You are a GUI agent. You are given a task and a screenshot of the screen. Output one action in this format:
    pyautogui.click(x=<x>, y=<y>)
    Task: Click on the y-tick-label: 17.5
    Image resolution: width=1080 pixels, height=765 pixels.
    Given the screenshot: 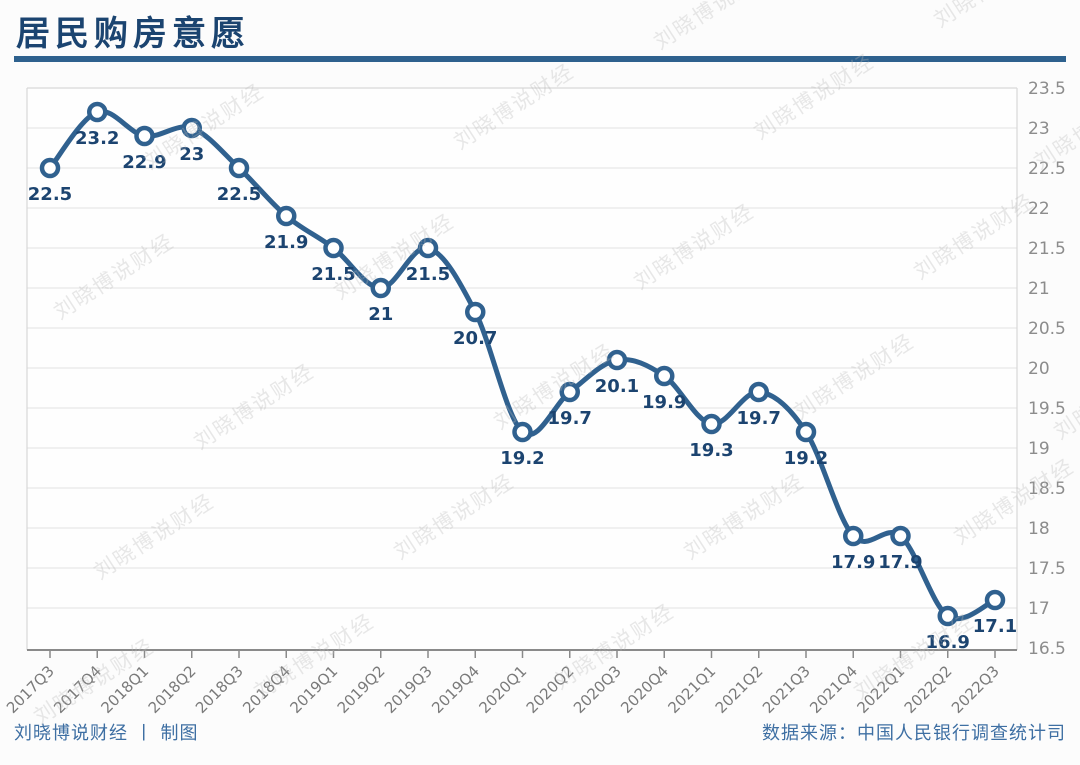 What is the action you would take?
    pyautogui.click(x=1047, y=569)
    